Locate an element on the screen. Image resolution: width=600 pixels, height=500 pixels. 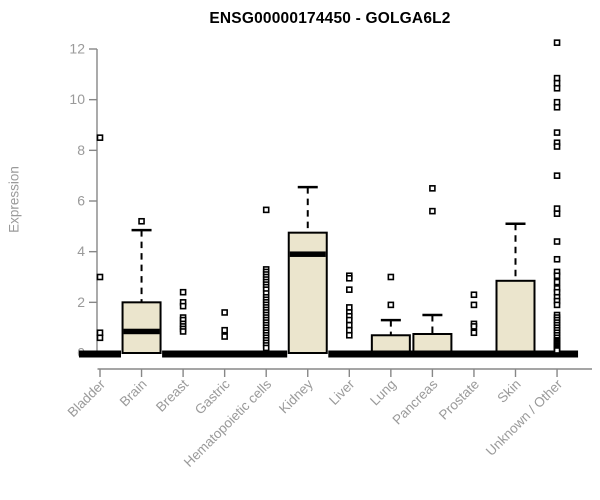
x-category-label: Pancreas is located at coordinates (415, 401).